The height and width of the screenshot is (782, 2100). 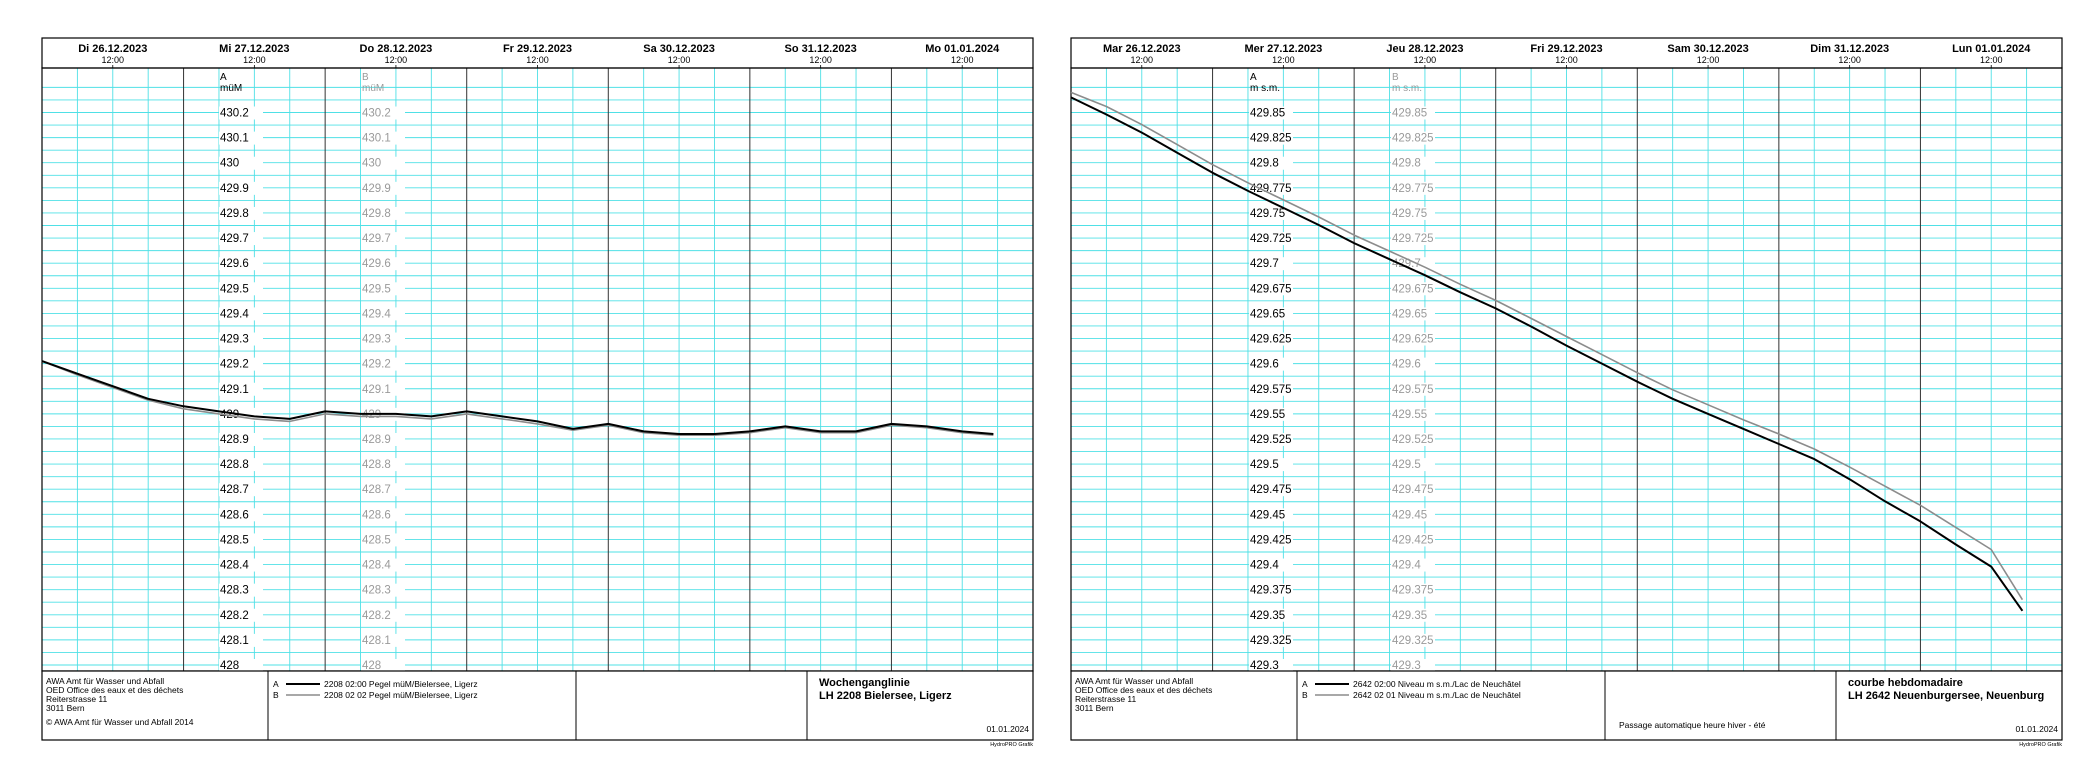 I want to click on y-tick-label-b: 429.1, so click(x=376, y=390).